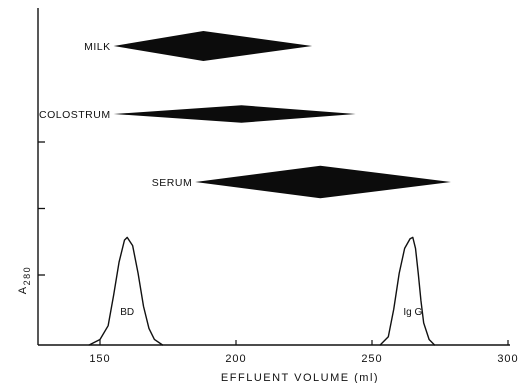  Describe the element at coordinates (27, 276) in the screenshot. I see `y-axis-title-subscript: 280` at that location.